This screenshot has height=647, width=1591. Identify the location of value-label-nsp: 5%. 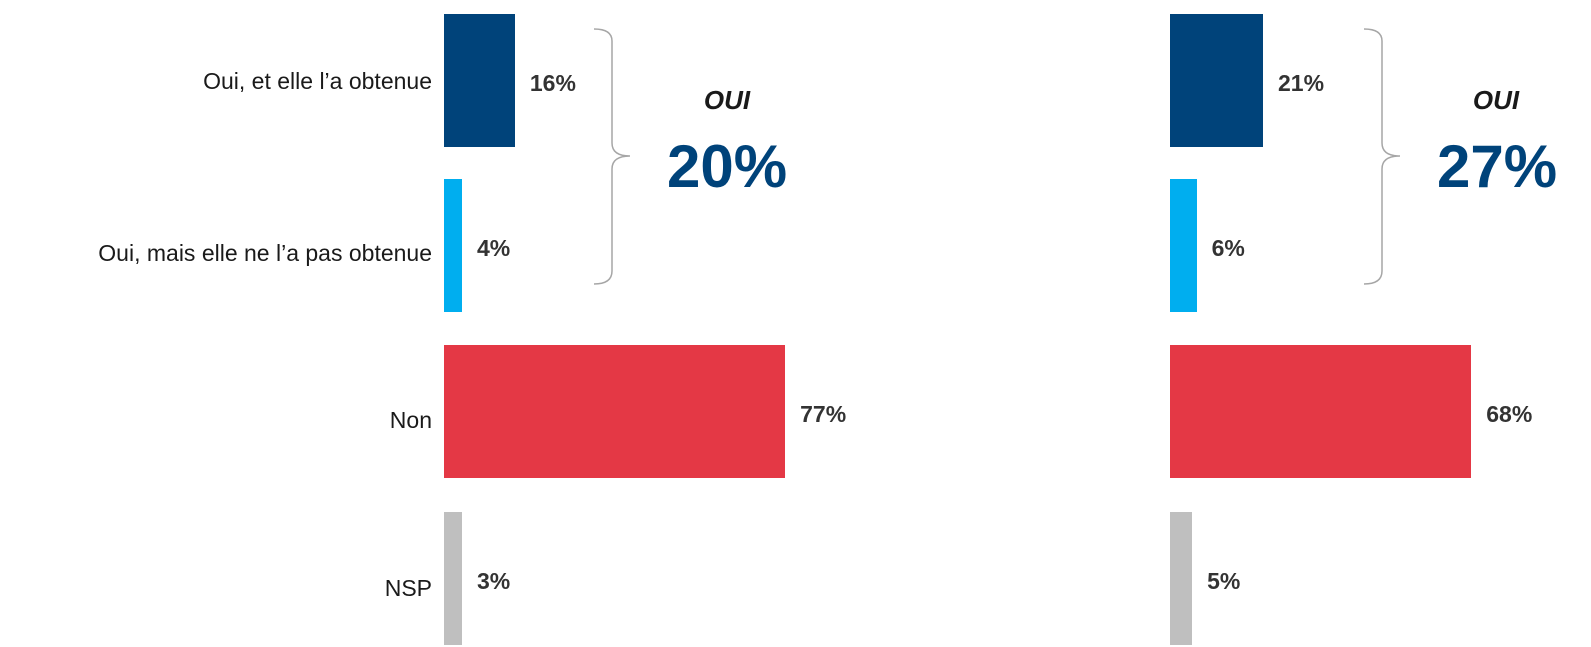
(1224, 581).